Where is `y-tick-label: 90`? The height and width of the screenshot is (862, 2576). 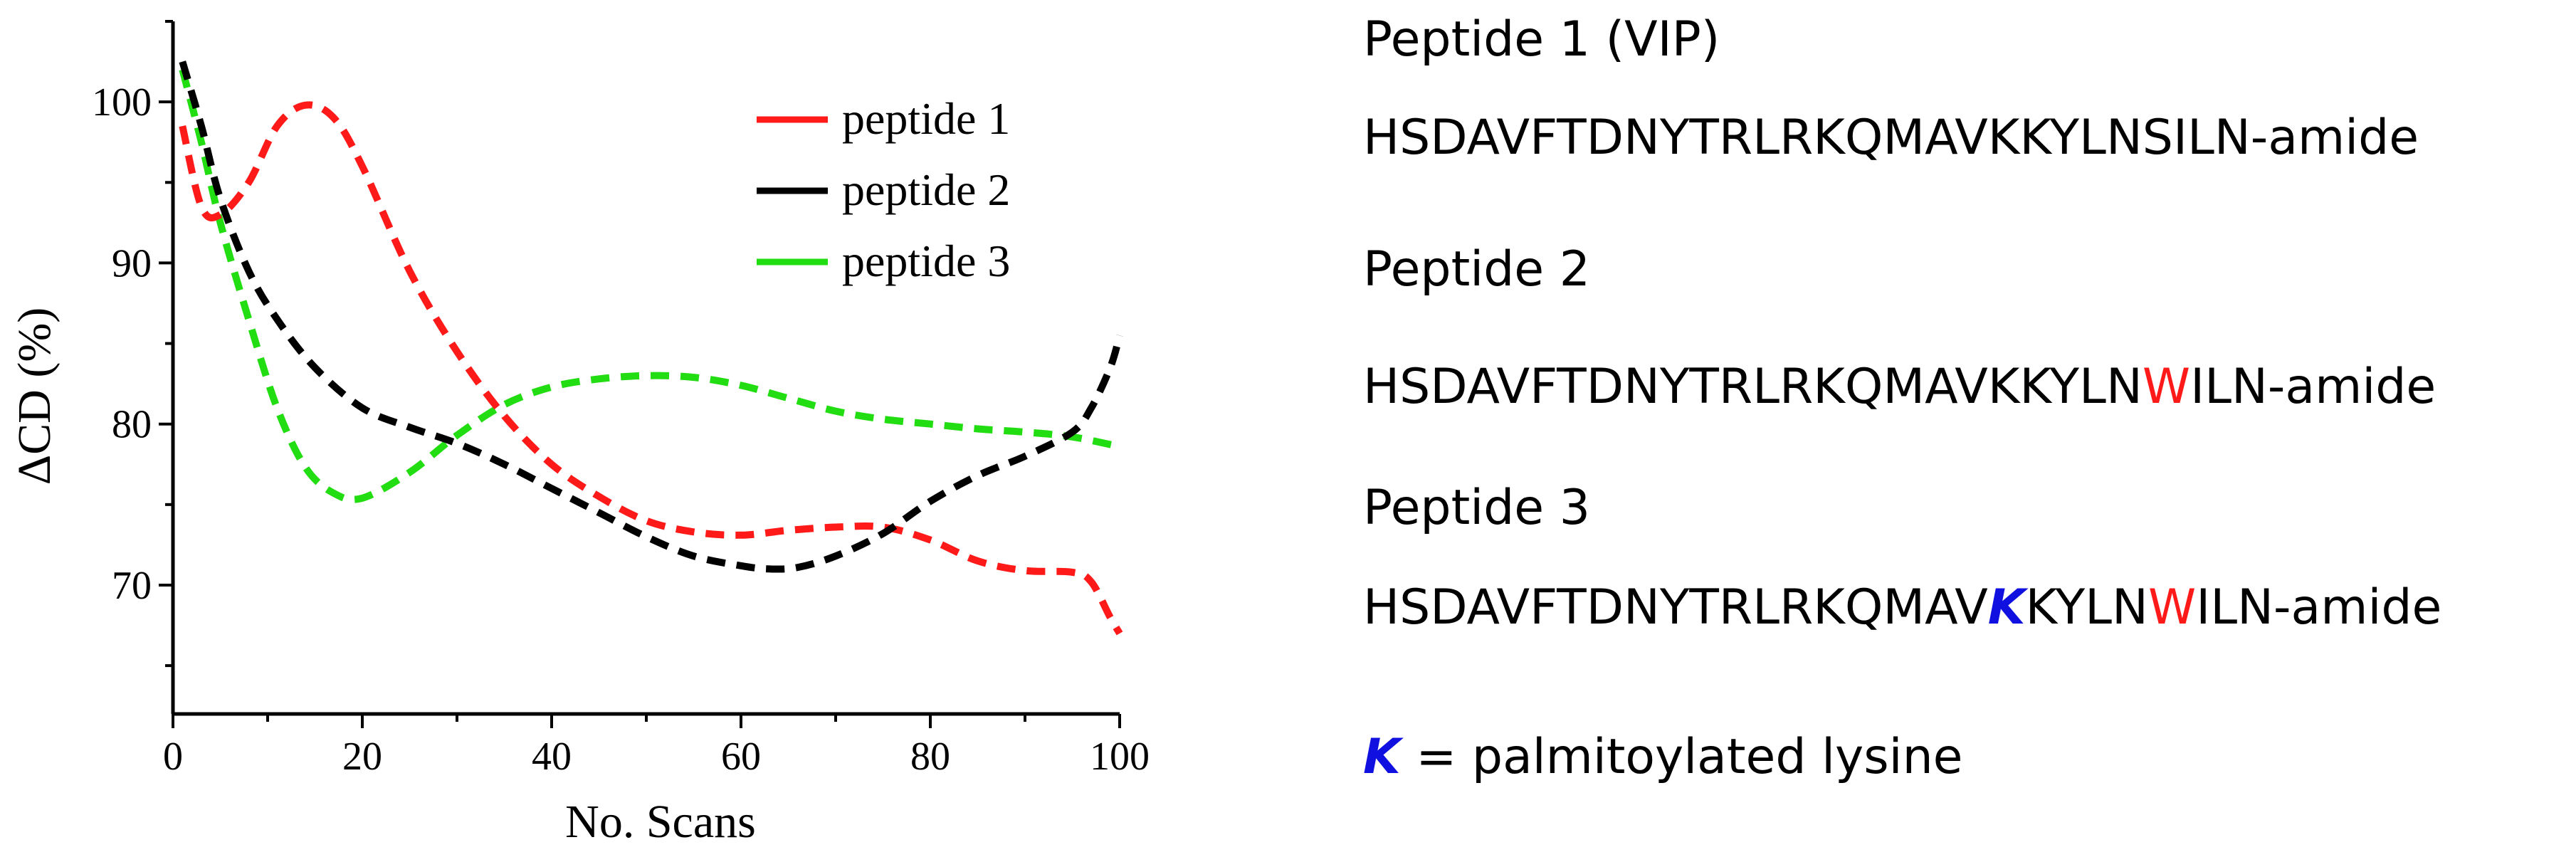 y-tick-label: 90 is located at coordinates (132, 263).